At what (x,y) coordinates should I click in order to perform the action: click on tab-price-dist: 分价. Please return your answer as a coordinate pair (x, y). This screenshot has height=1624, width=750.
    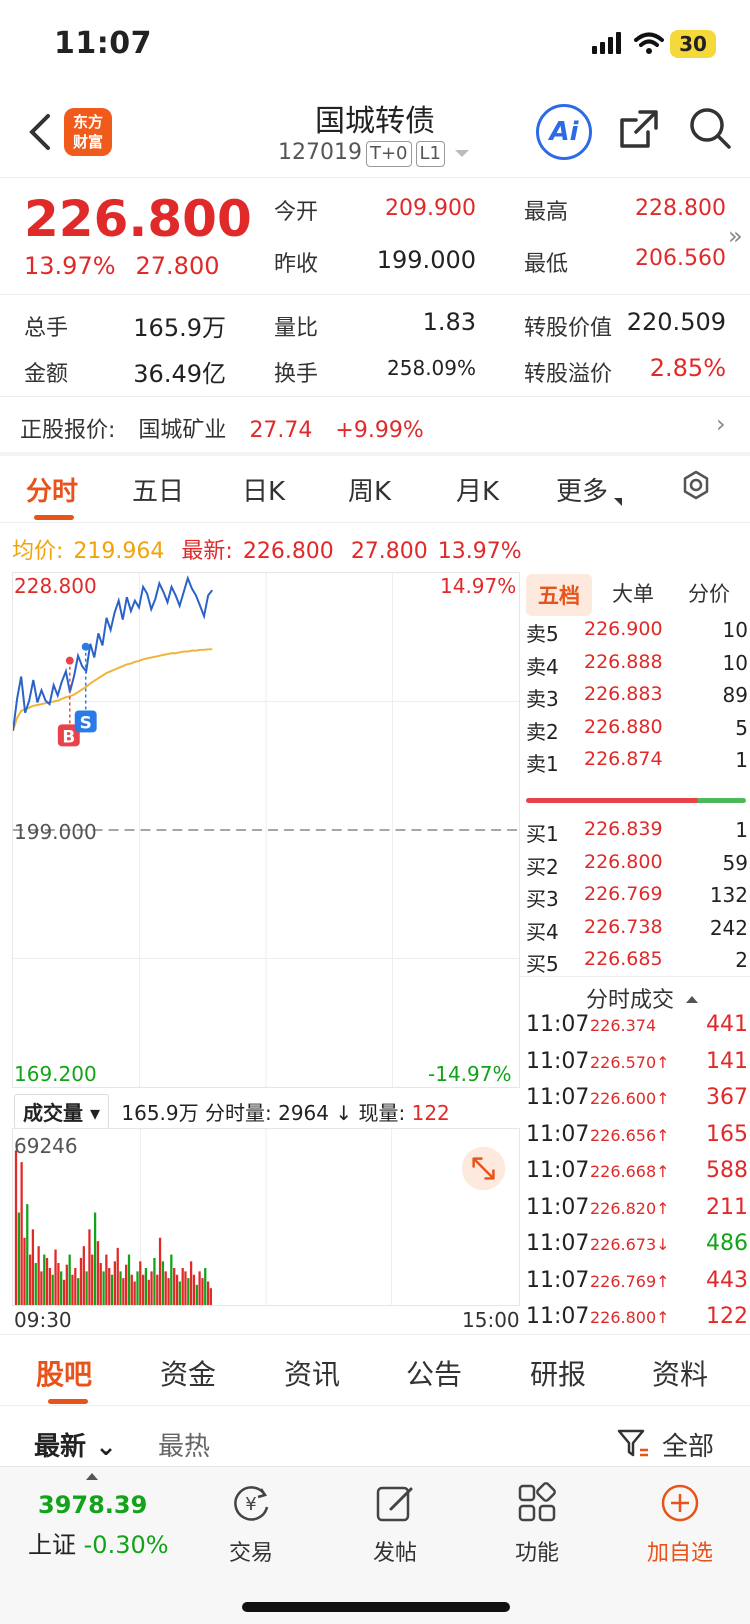
    Looking at the image, I should click on (709, 594).